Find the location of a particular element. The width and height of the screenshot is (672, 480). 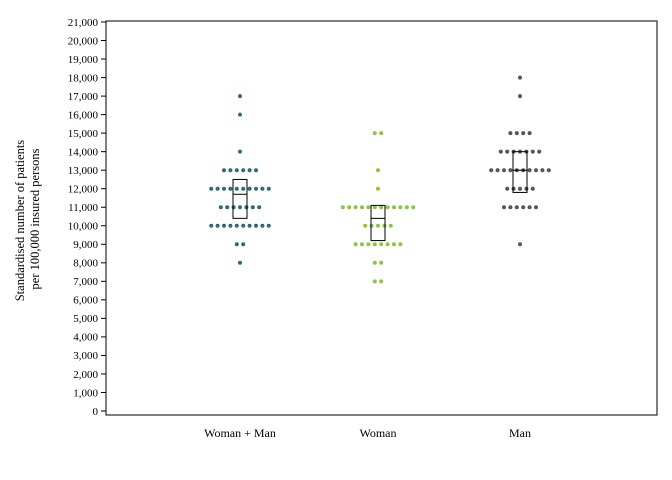

y-tick-label: 4,000 is located at coordinates (85, 338).